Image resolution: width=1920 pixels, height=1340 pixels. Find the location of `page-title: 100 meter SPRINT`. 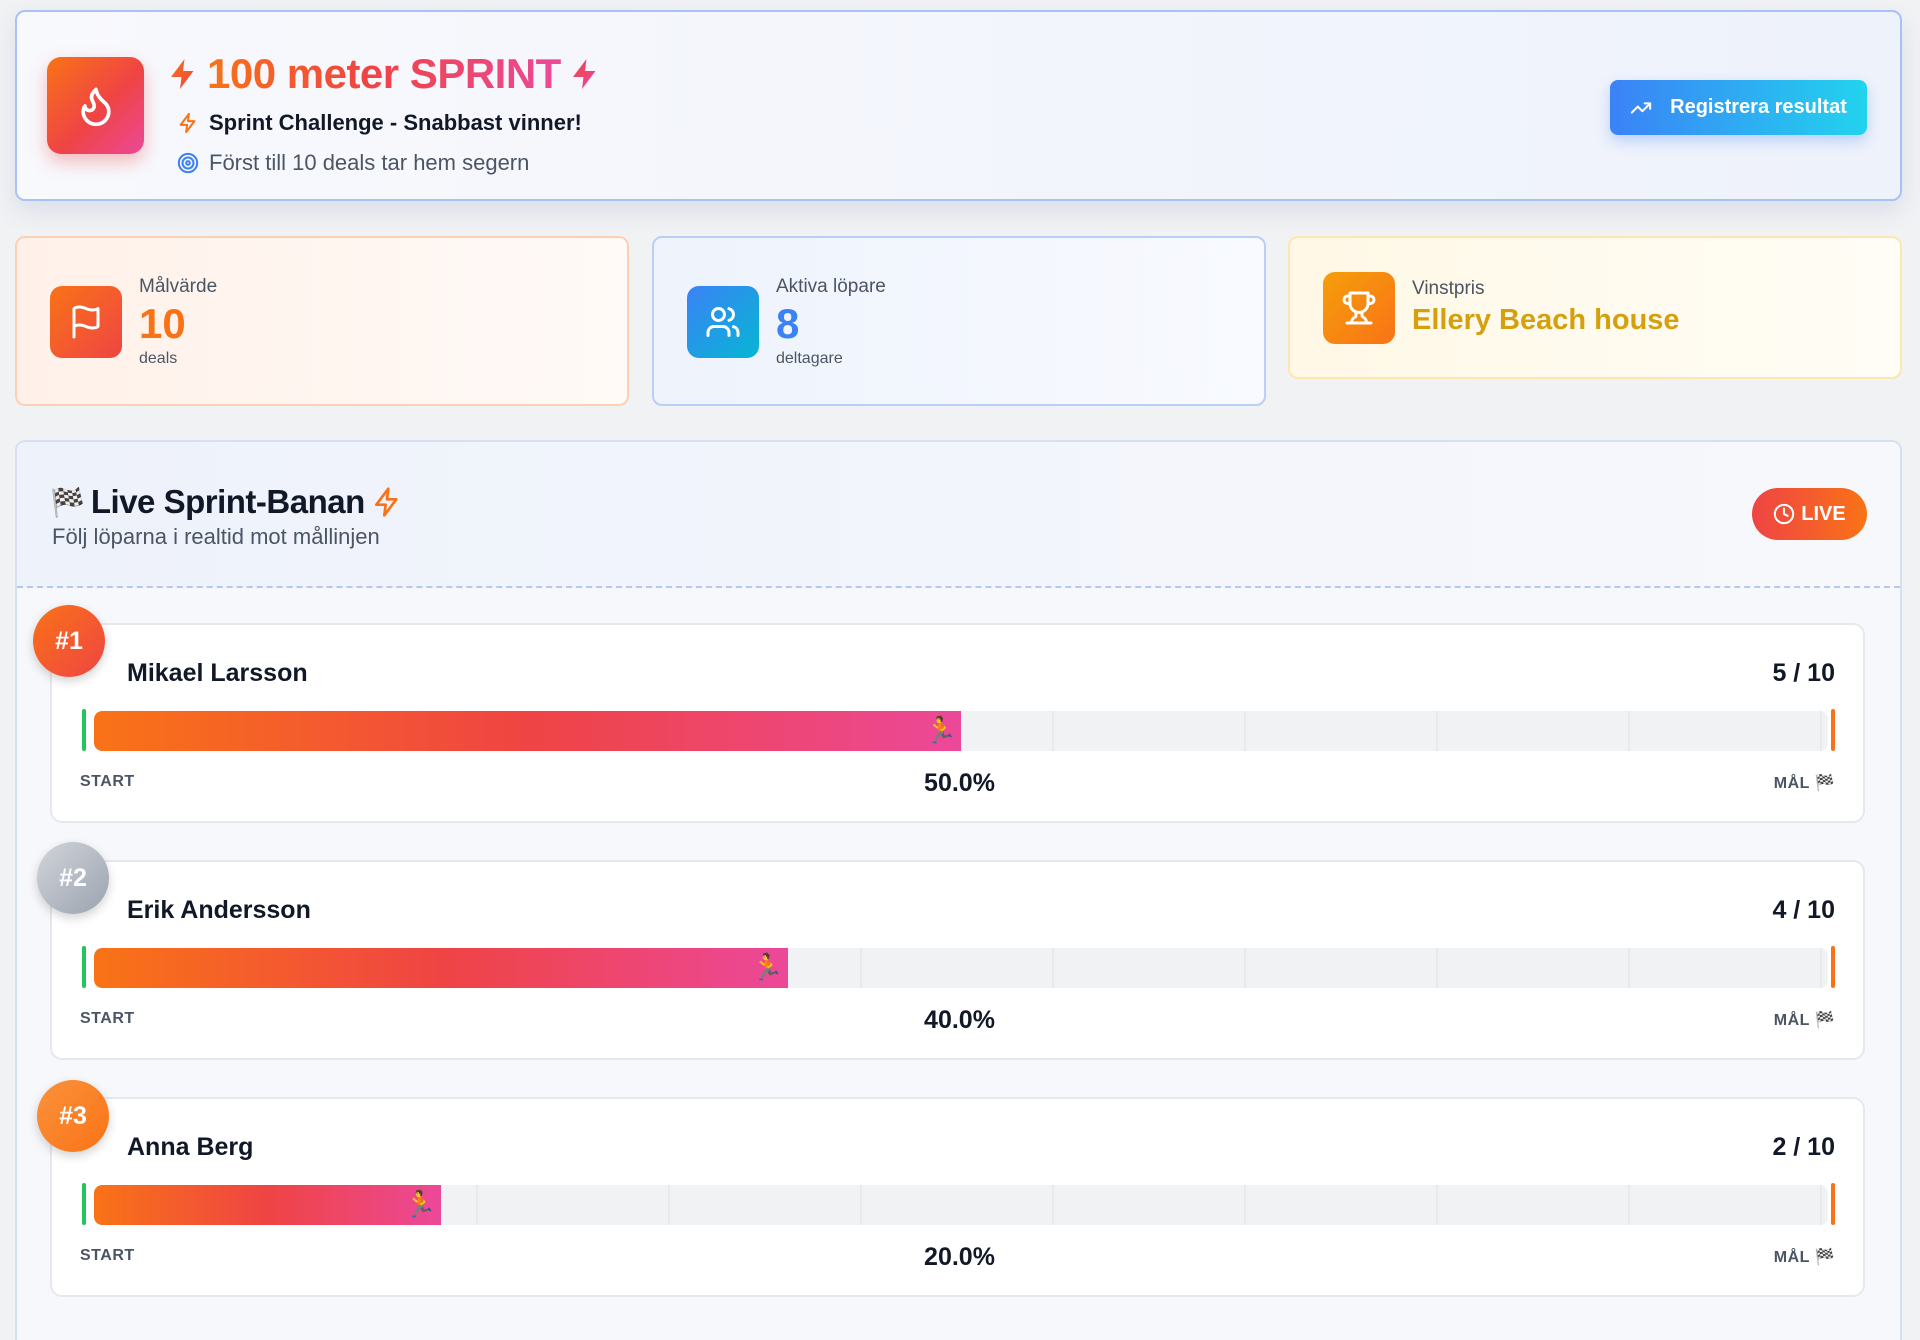

page-title: 100 meter SPRINT is located at coordinates (384, 73).